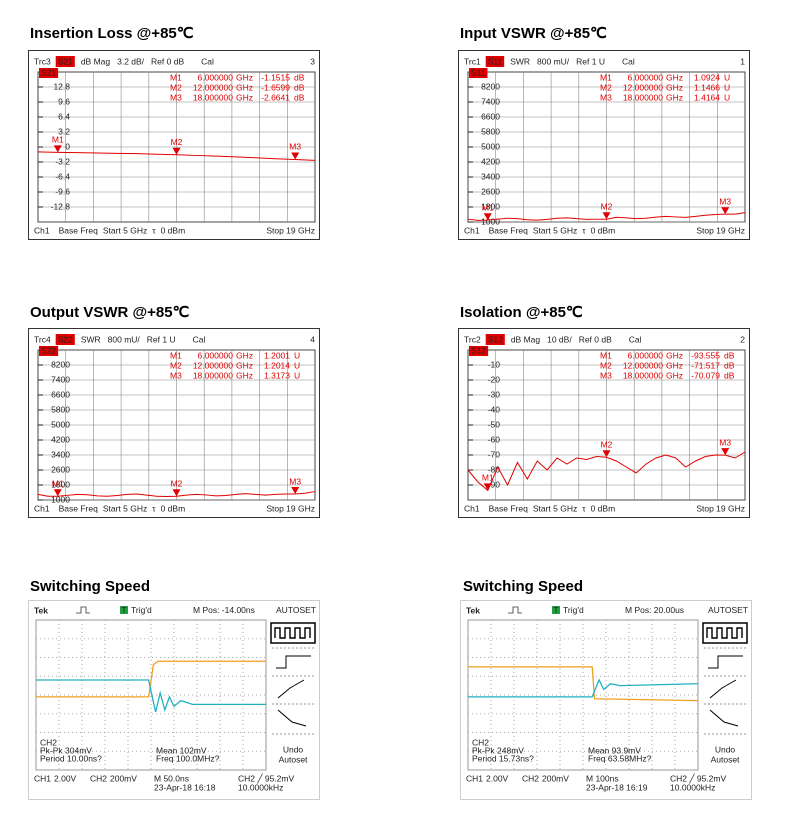 This screenshot has height=828, width=785. What do you see at coordinates (188, 758) in the screenshot?
I see `readout: Freq 100.0MHz?` at bounding box center [188, 758].